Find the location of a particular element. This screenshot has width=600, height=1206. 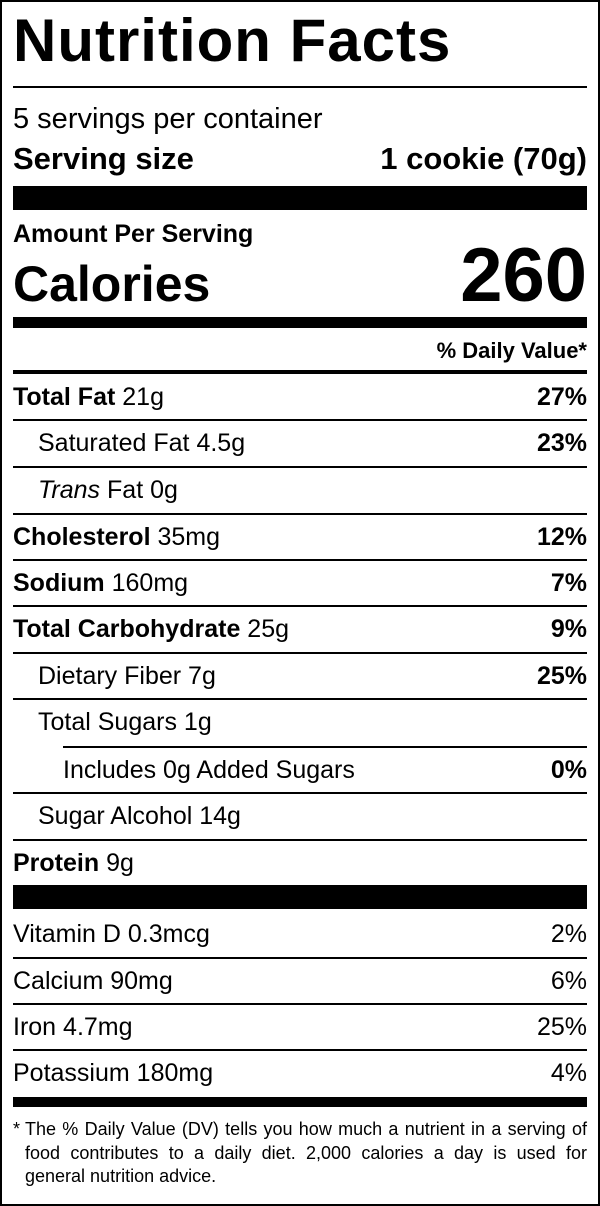

amount: 1g is located at coordinates (197, 721).